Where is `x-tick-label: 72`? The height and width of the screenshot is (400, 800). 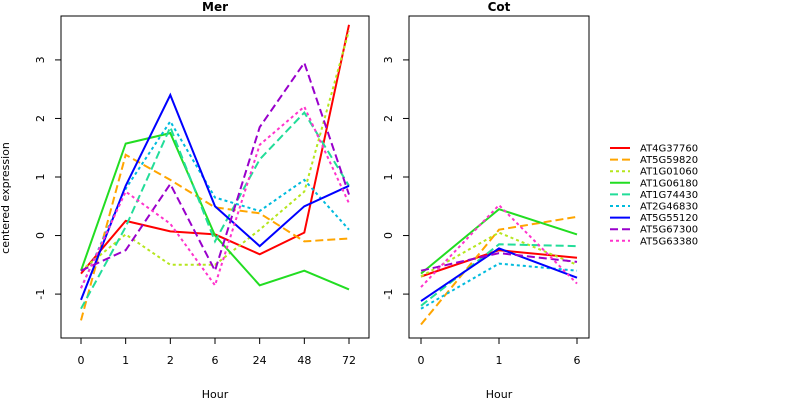
x-tick-label: 72 is located at coordinates (349, 360).